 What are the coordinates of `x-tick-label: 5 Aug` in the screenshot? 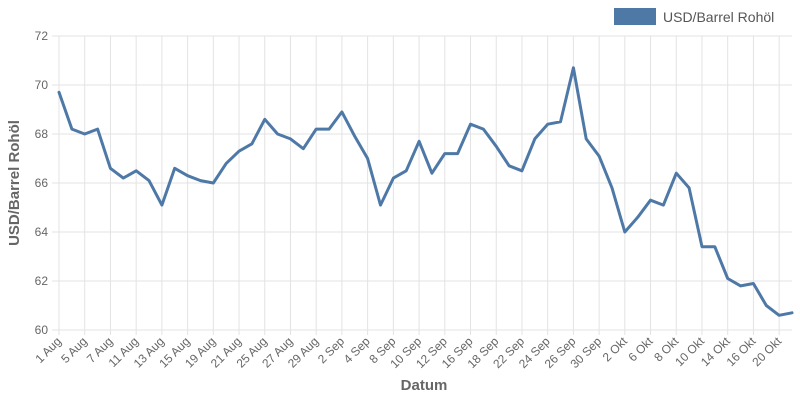 It's located at (74, 350).